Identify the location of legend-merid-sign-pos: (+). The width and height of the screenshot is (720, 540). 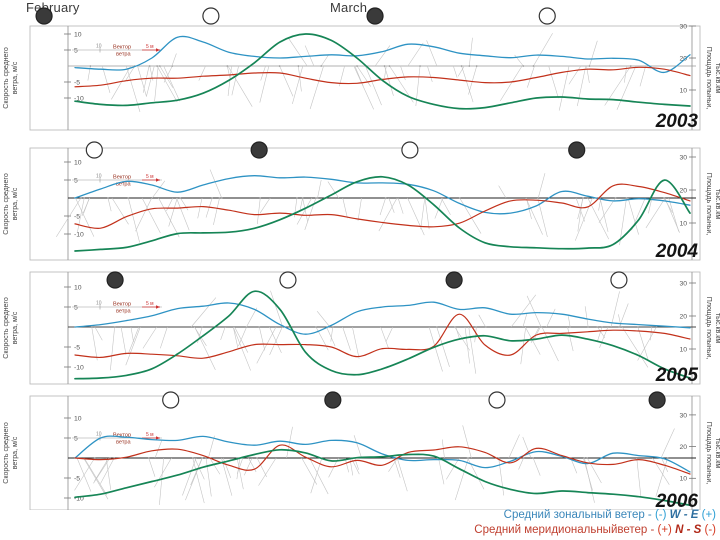
(664, 530).